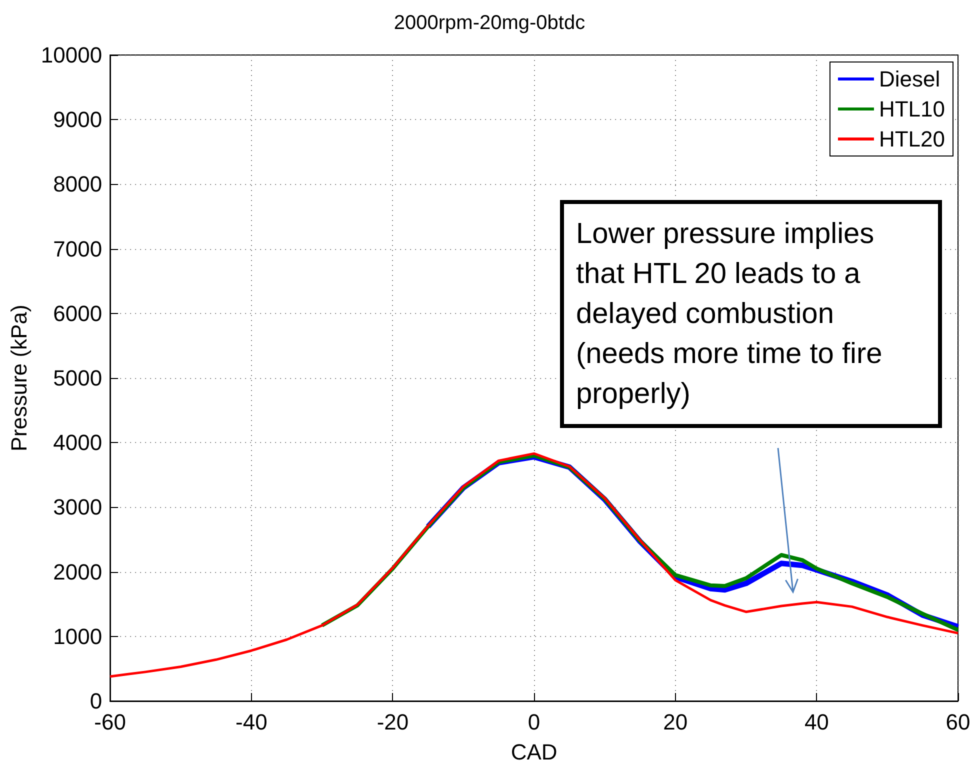  What do you see at coordinates (252, 722) in the screenshot?
I see `x-tick-label: -40` at bounding box center [252, 722].